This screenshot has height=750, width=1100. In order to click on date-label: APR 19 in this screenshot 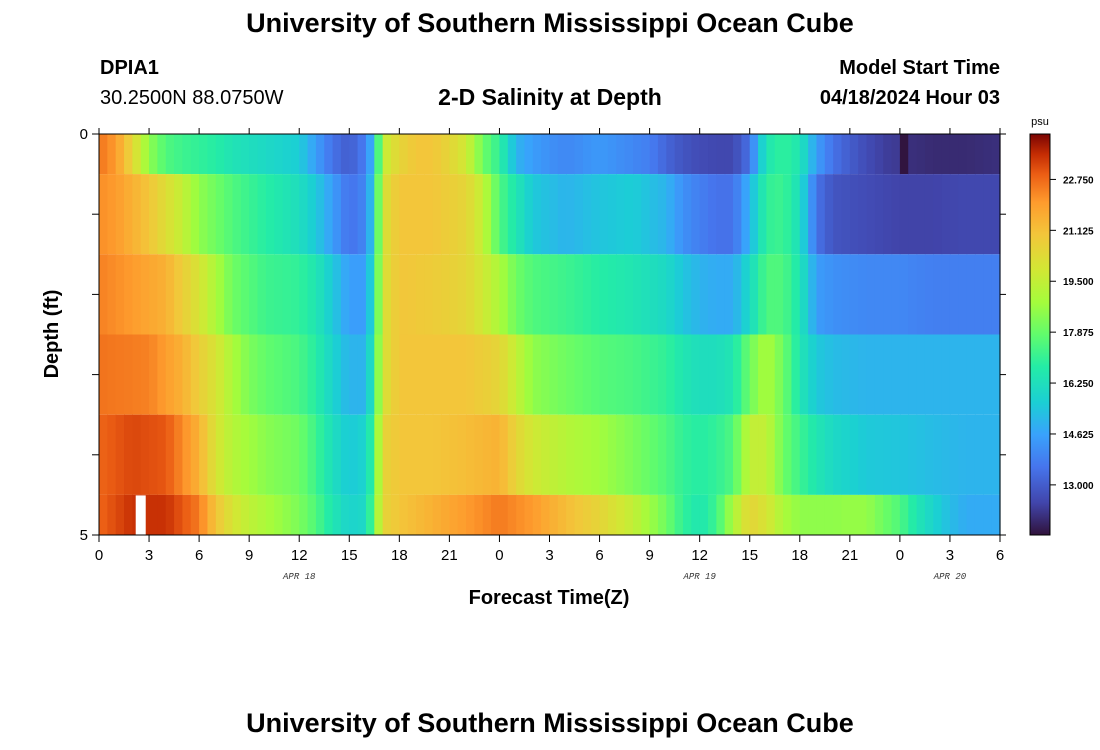, I will do `click(699, 577)`.